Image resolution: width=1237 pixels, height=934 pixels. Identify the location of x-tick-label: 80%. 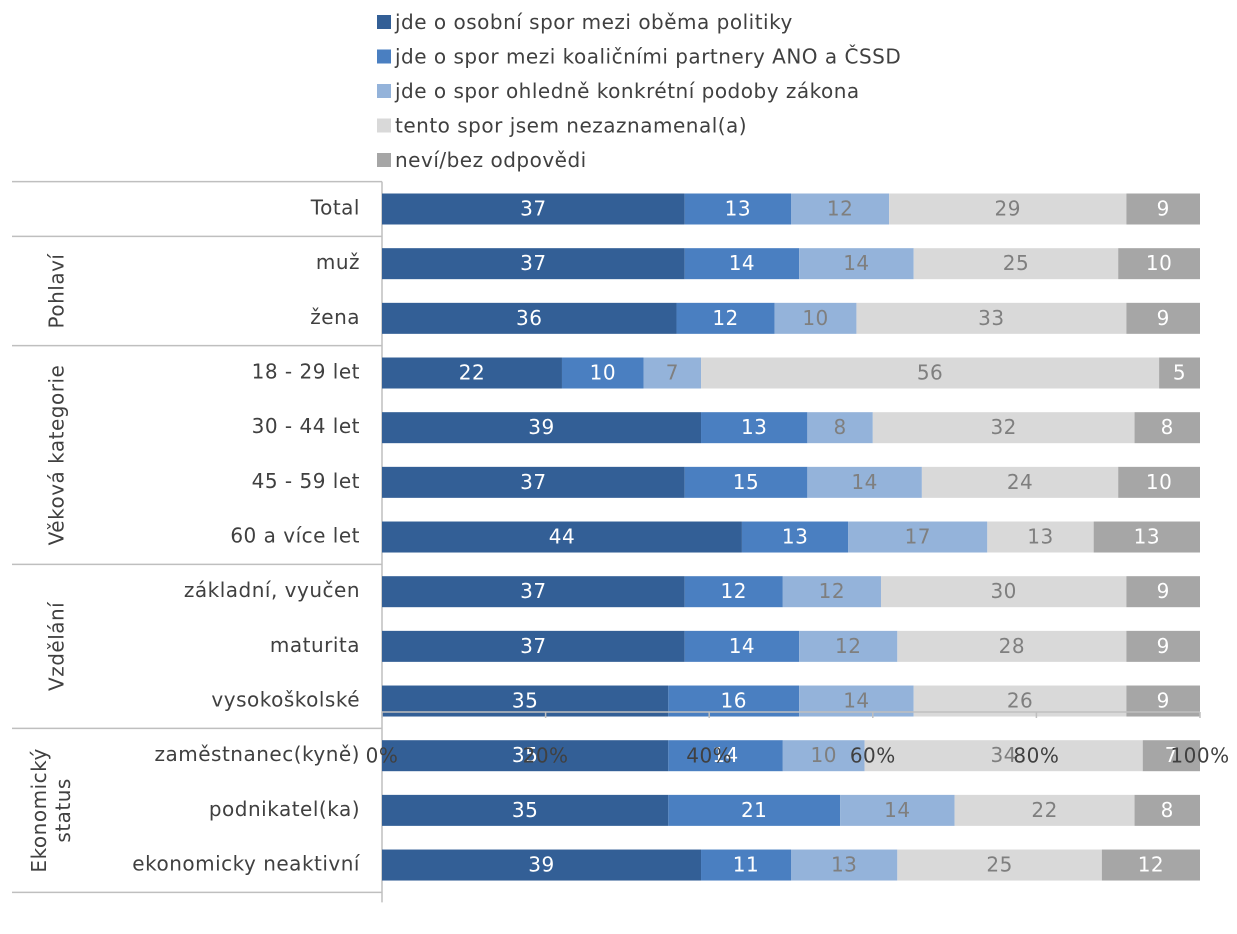
(1036, 756).